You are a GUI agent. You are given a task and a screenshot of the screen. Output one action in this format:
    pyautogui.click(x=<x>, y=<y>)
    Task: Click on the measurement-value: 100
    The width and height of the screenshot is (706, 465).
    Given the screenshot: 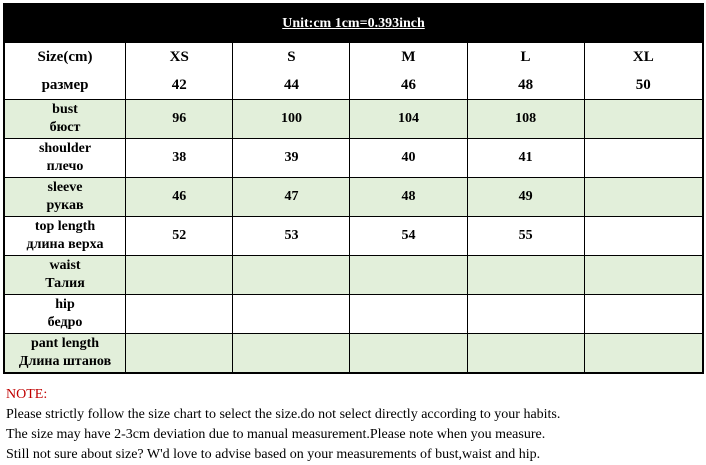 What is the action you would take?
    pyautogui.click(x=291, y=119)
    